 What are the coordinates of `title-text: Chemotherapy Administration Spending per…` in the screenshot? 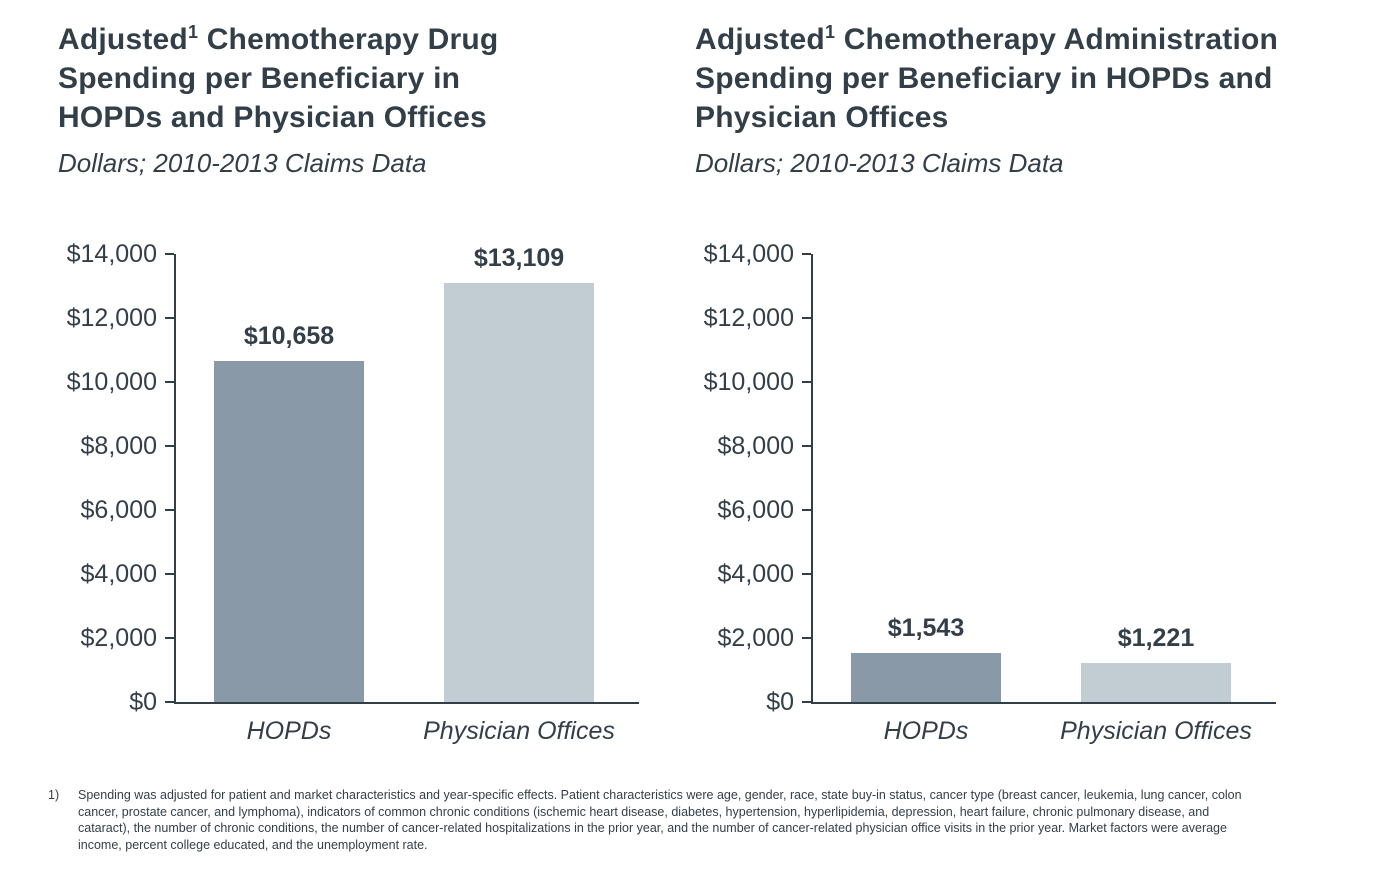 It's located at (987, 78).